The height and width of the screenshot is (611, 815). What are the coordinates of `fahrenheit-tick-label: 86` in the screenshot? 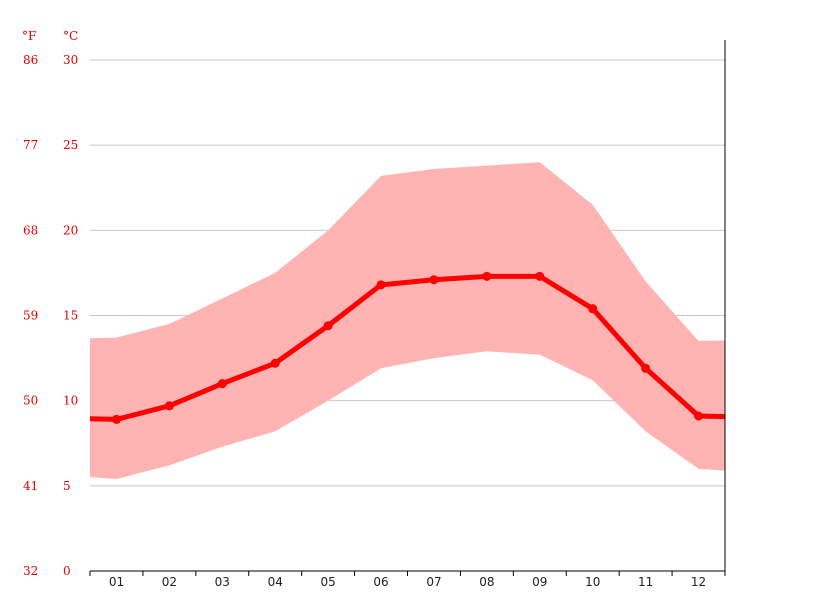 It's located at (30, 60).